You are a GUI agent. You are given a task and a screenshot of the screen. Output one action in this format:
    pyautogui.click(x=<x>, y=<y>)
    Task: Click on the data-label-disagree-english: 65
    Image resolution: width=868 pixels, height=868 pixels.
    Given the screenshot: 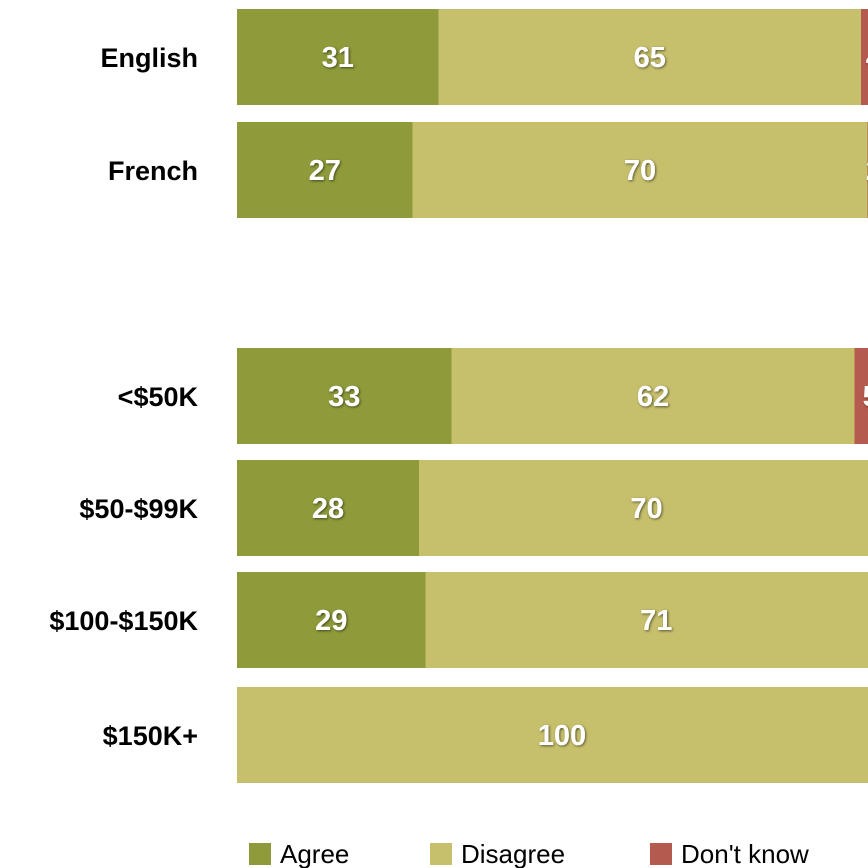 What is the action you would take?
    pyautogui.click(x=650, y=58)
    